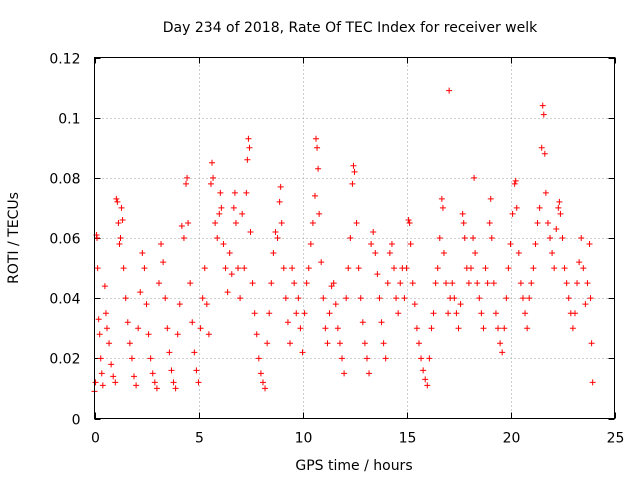 The width and height of the screenshot is (640, 480). What do you see at coordinates (76, 421) in the screenshot?
I see `y-tick-label: 0` at bounding box center [76, 421].